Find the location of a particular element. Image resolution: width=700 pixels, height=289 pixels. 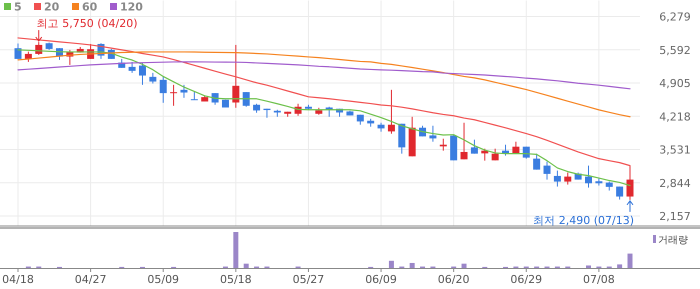

x-tick-label: 05/27 is located at coordinates (308, 279).